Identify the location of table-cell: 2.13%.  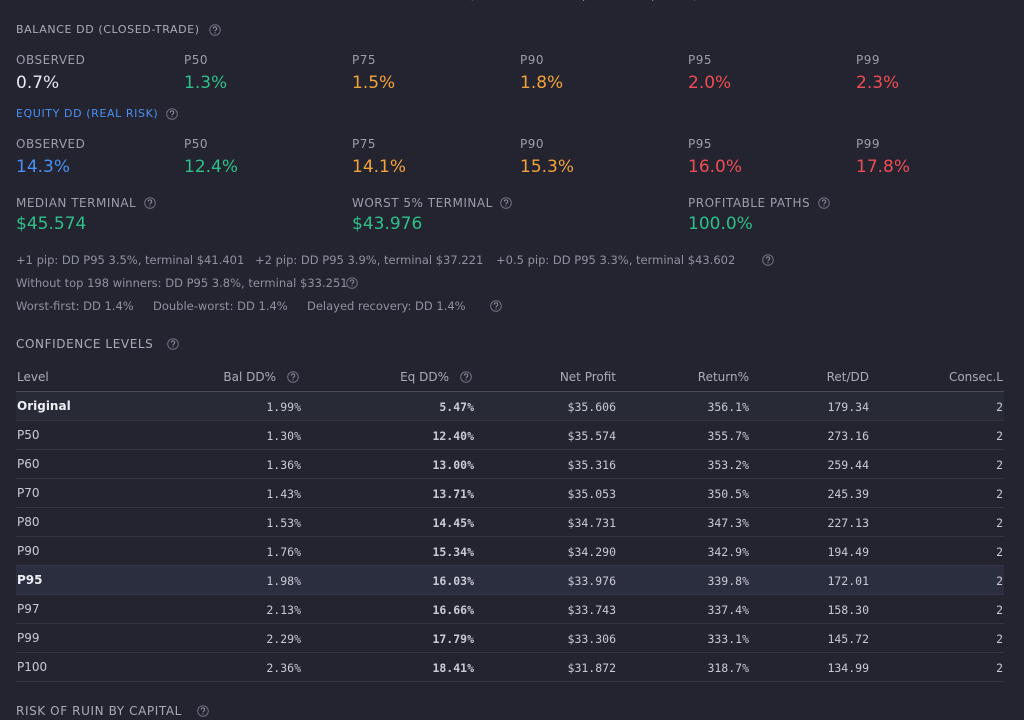
(283, 610).